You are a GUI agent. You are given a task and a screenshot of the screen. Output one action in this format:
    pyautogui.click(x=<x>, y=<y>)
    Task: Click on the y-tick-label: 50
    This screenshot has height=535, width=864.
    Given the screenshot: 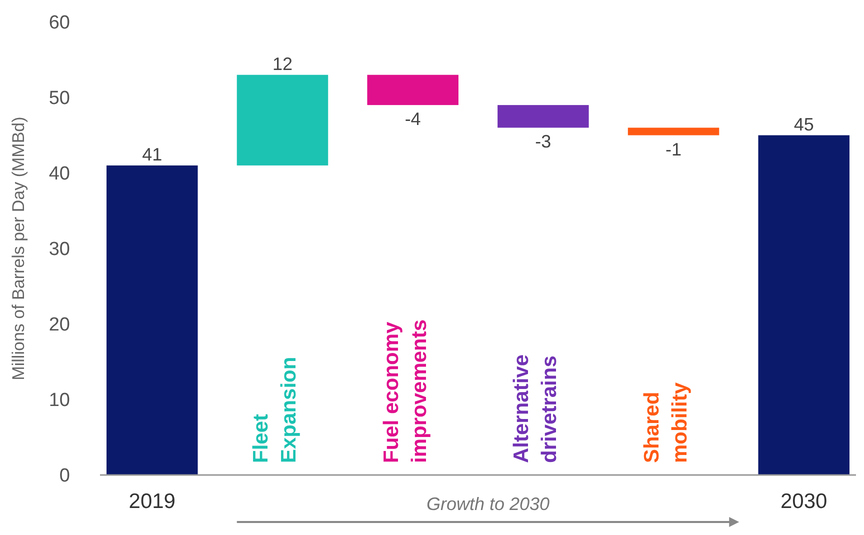 What is the action you would take?
    pyautogui.click(x=59, y=99)
    